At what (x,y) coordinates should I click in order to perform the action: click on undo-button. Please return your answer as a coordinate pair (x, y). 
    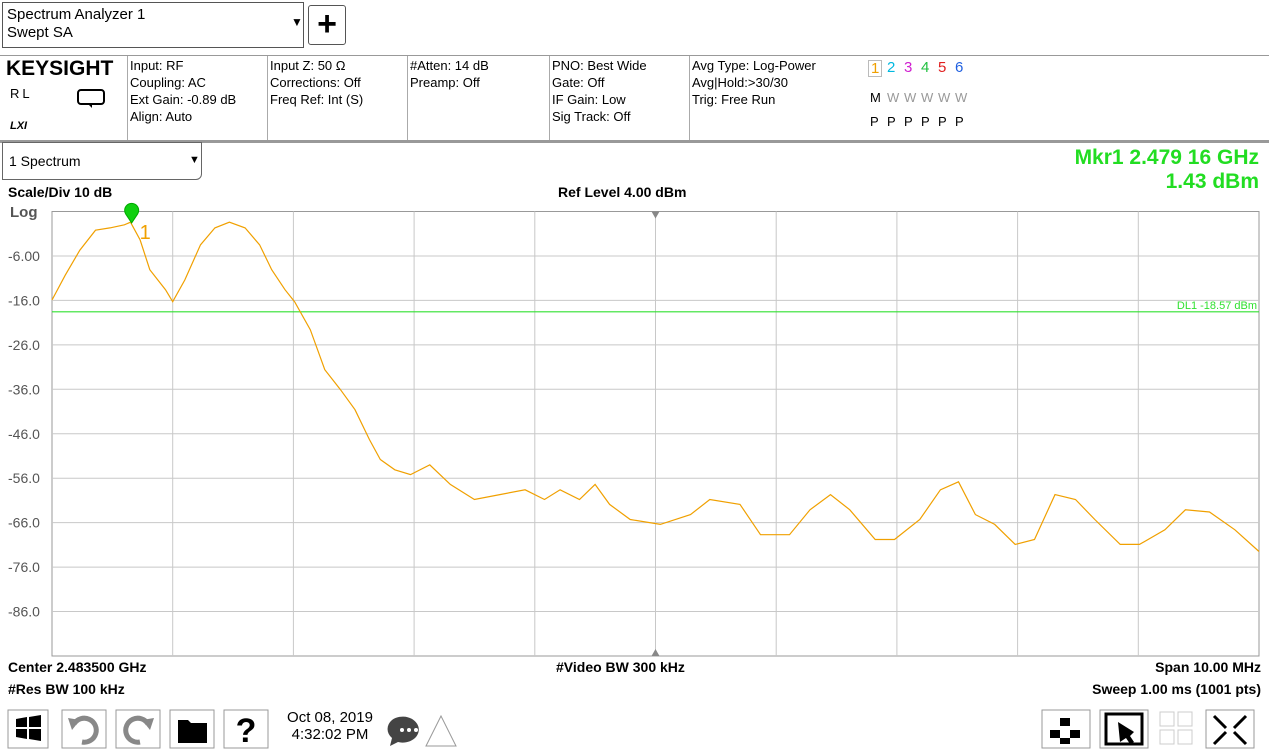
    Looking at the image, I should click on (84, 729).